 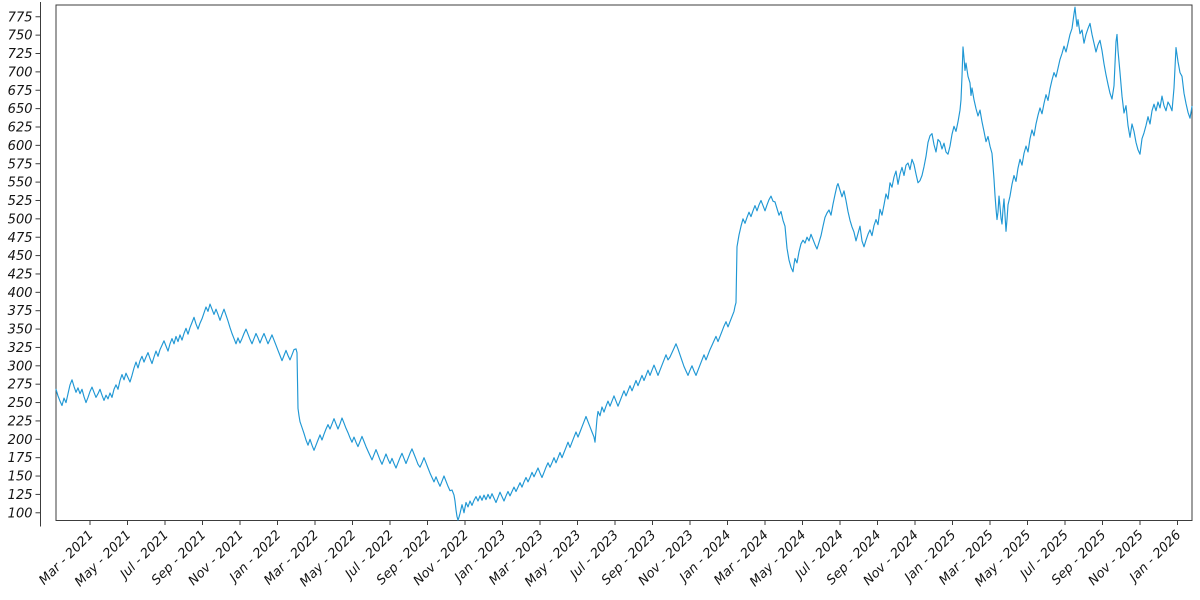 What do you see at coordinates (20, 36) in the screenshot?
I see `y-tick-label: 750` at bounding box center [20, 36].